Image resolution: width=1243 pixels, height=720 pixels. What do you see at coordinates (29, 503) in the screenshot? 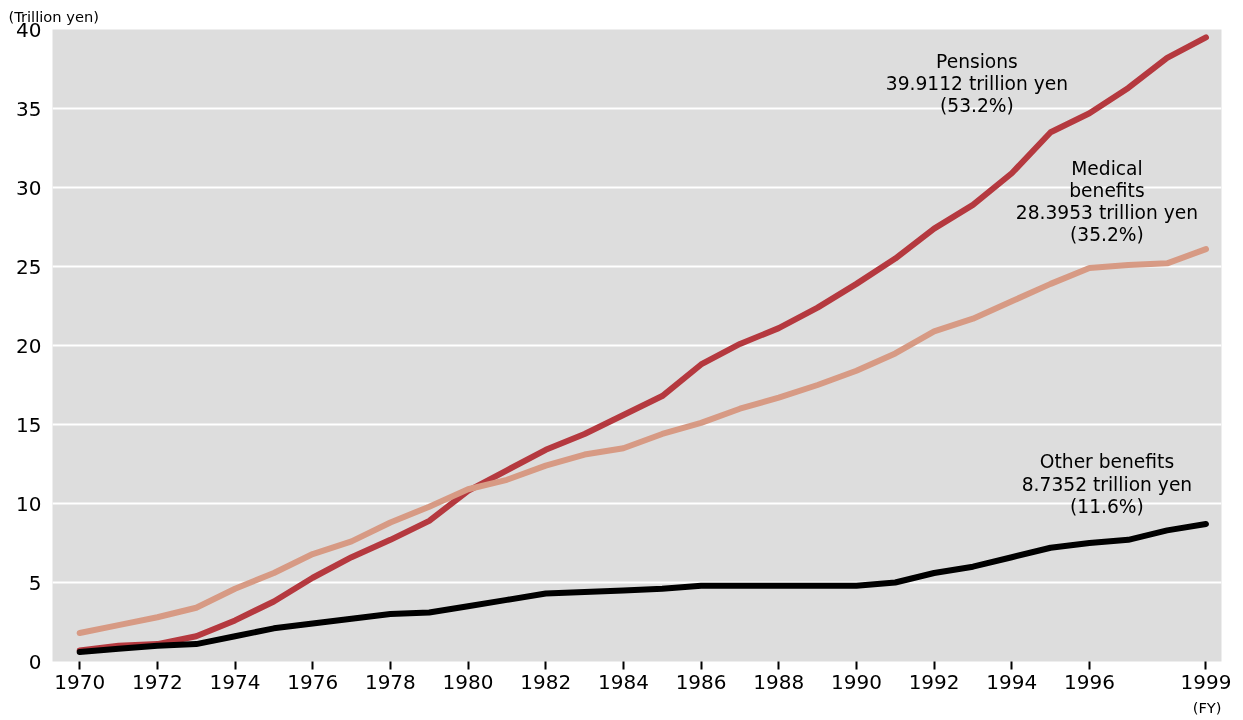
I see `y-tick-label: 10` at bounding box center [29, 503].